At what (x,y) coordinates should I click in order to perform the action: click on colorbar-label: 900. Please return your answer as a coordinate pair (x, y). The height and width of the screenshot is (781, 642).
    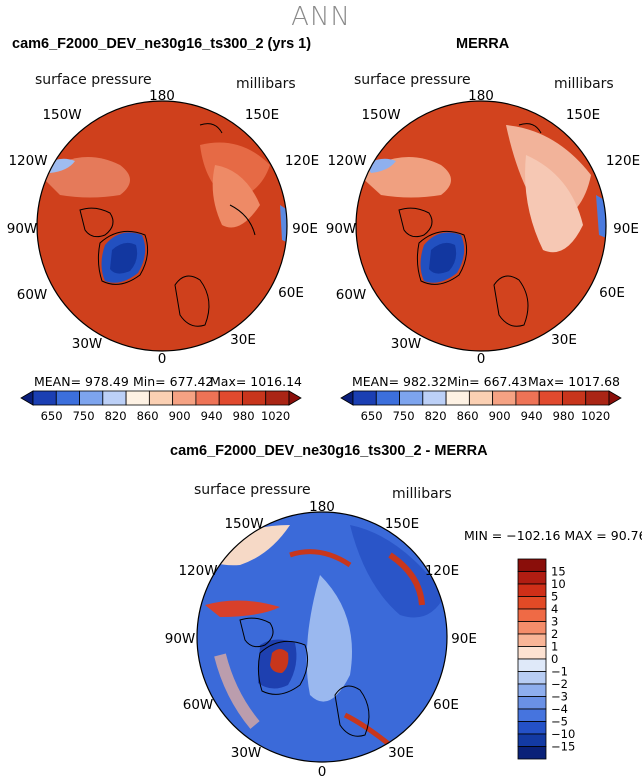
    Looking at the image, I should click on (500, 416).